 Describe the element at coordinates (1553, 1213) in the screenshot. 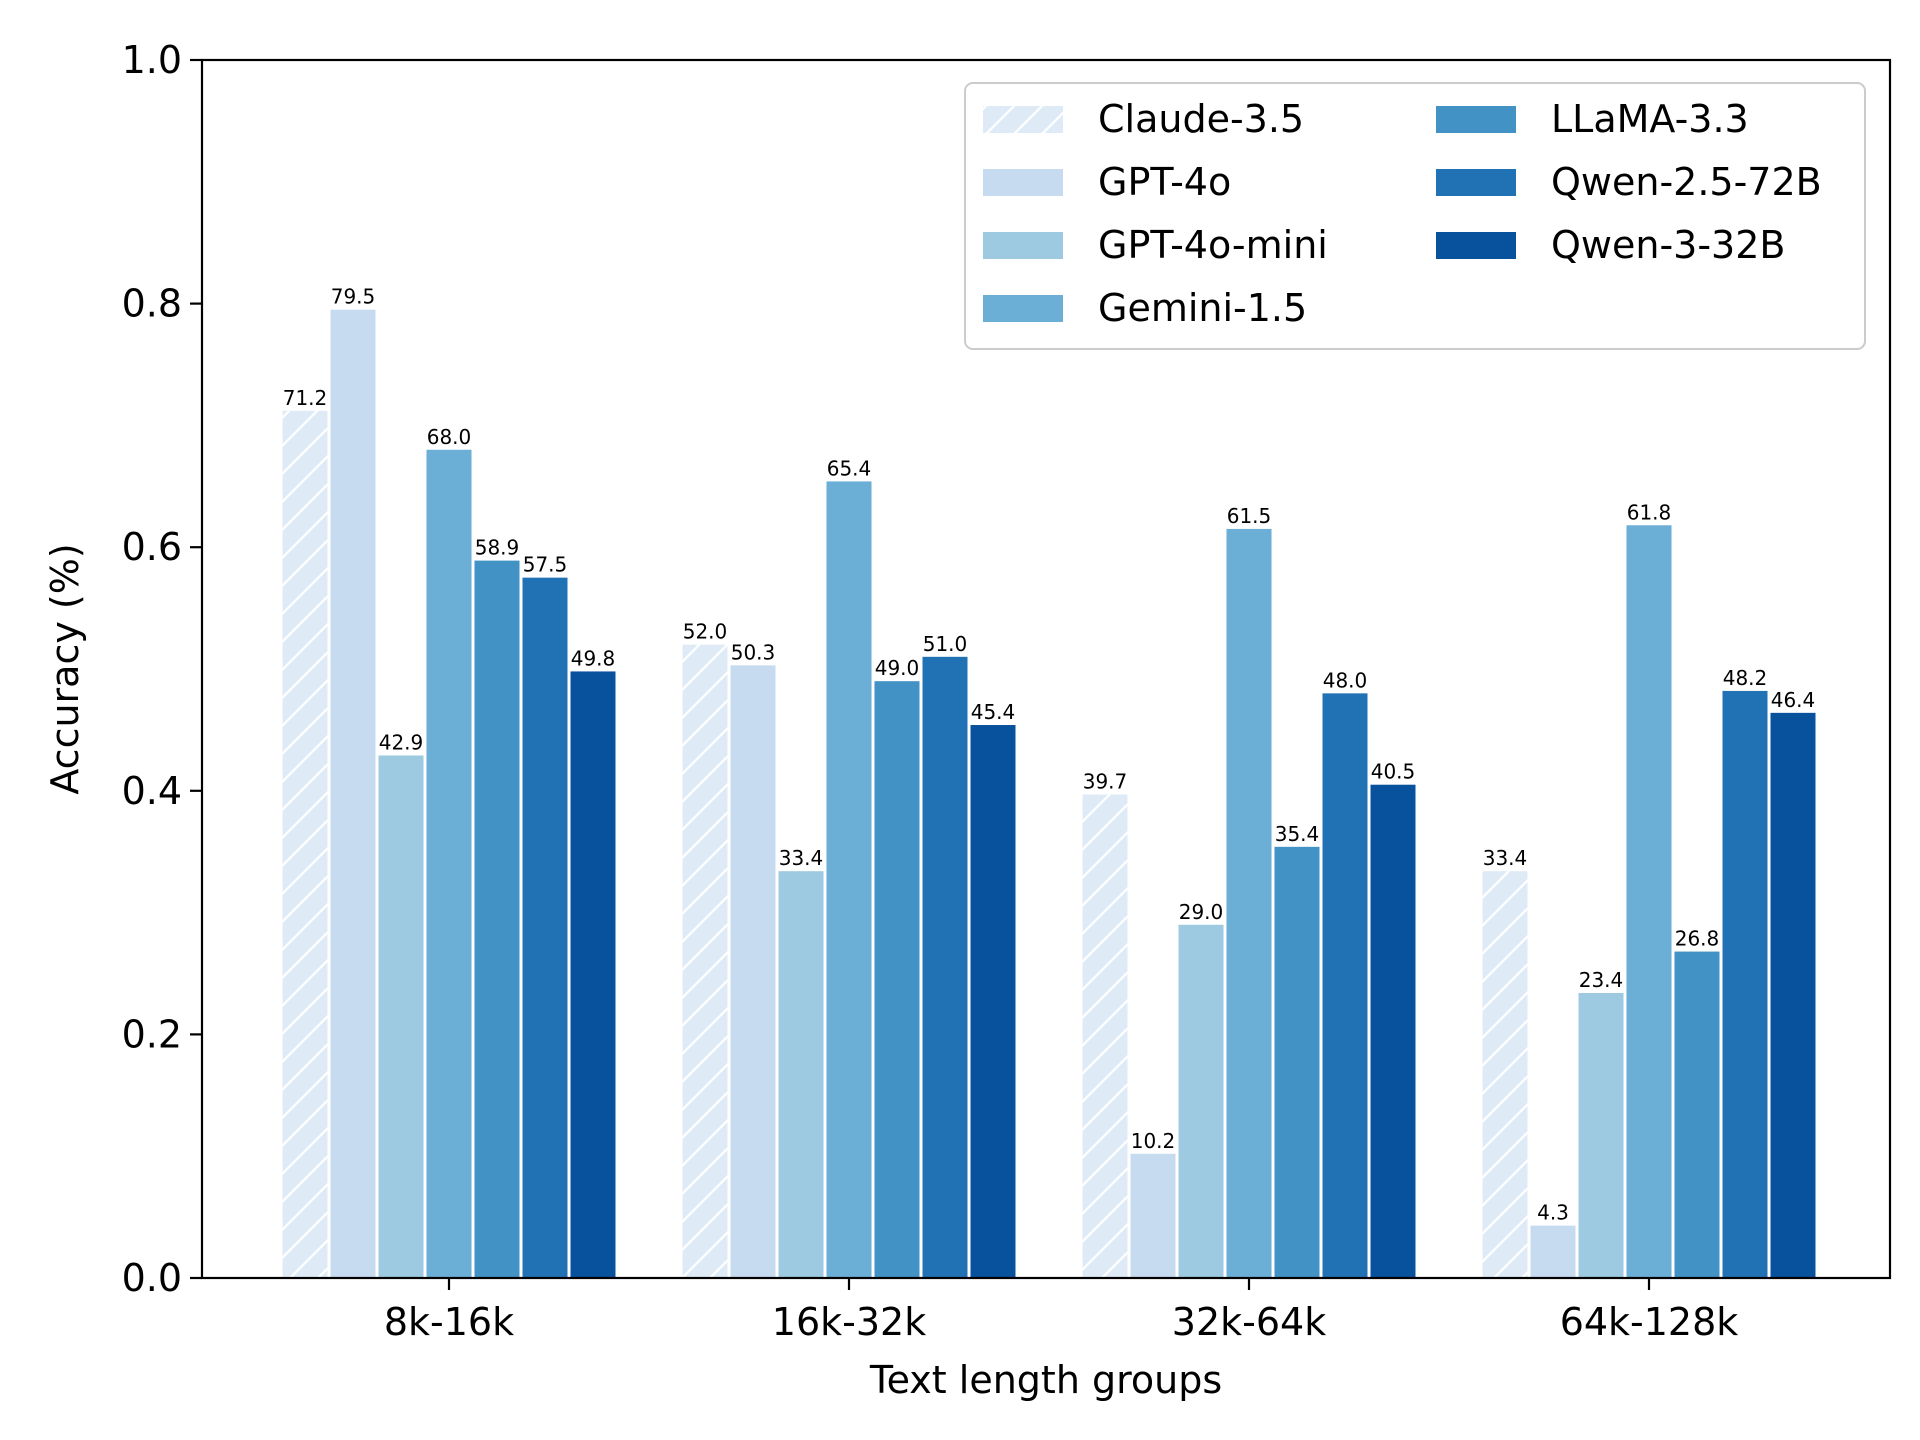

I see `bar-value-label: 4.3` at that location.